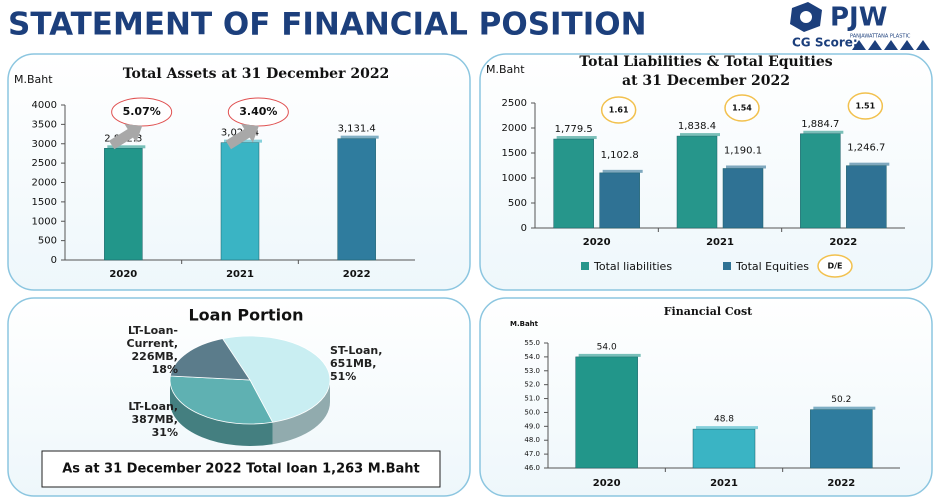 The width and height of the screenshot is (937, 499). What do you see at coordinates (44, 144) in the screenshot?
I see `y-tick-label: 3000` at bounding box center [44, 144].